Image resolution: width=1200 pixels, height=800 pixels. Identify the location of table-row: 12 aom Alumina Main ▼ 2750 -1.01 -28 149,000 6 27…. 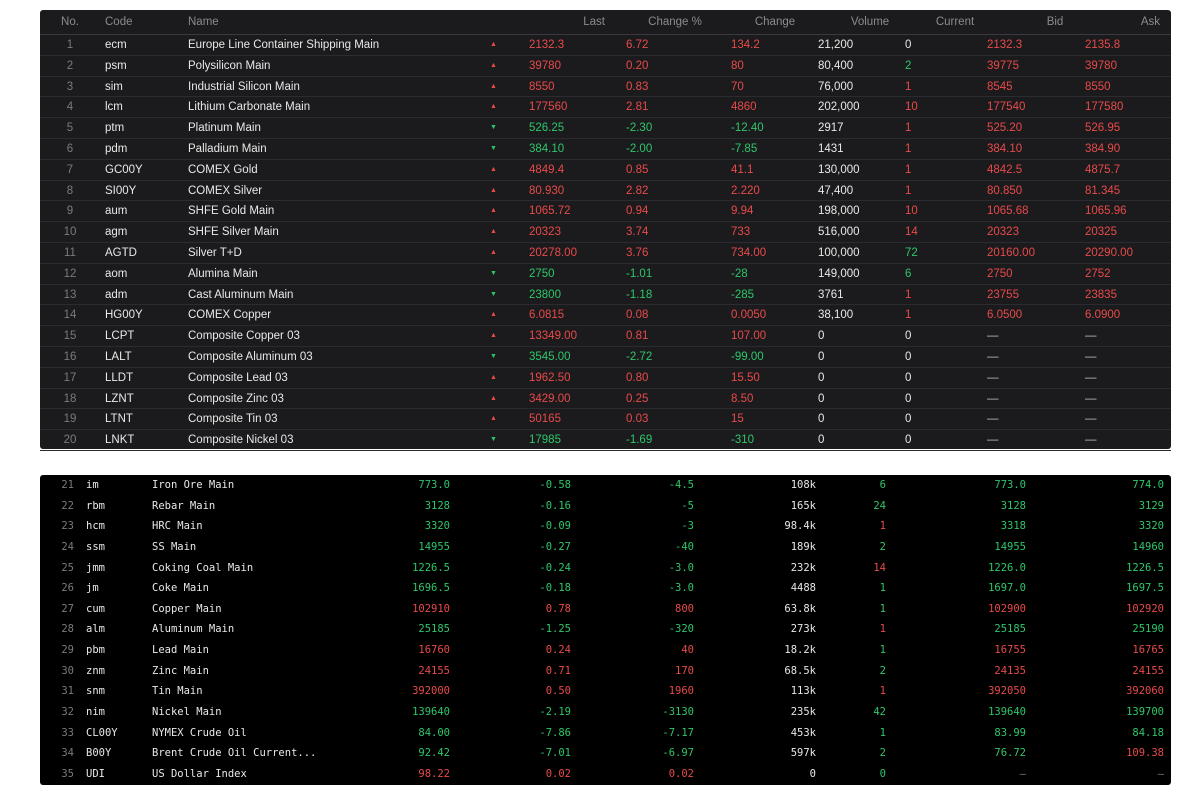
(605, 274).